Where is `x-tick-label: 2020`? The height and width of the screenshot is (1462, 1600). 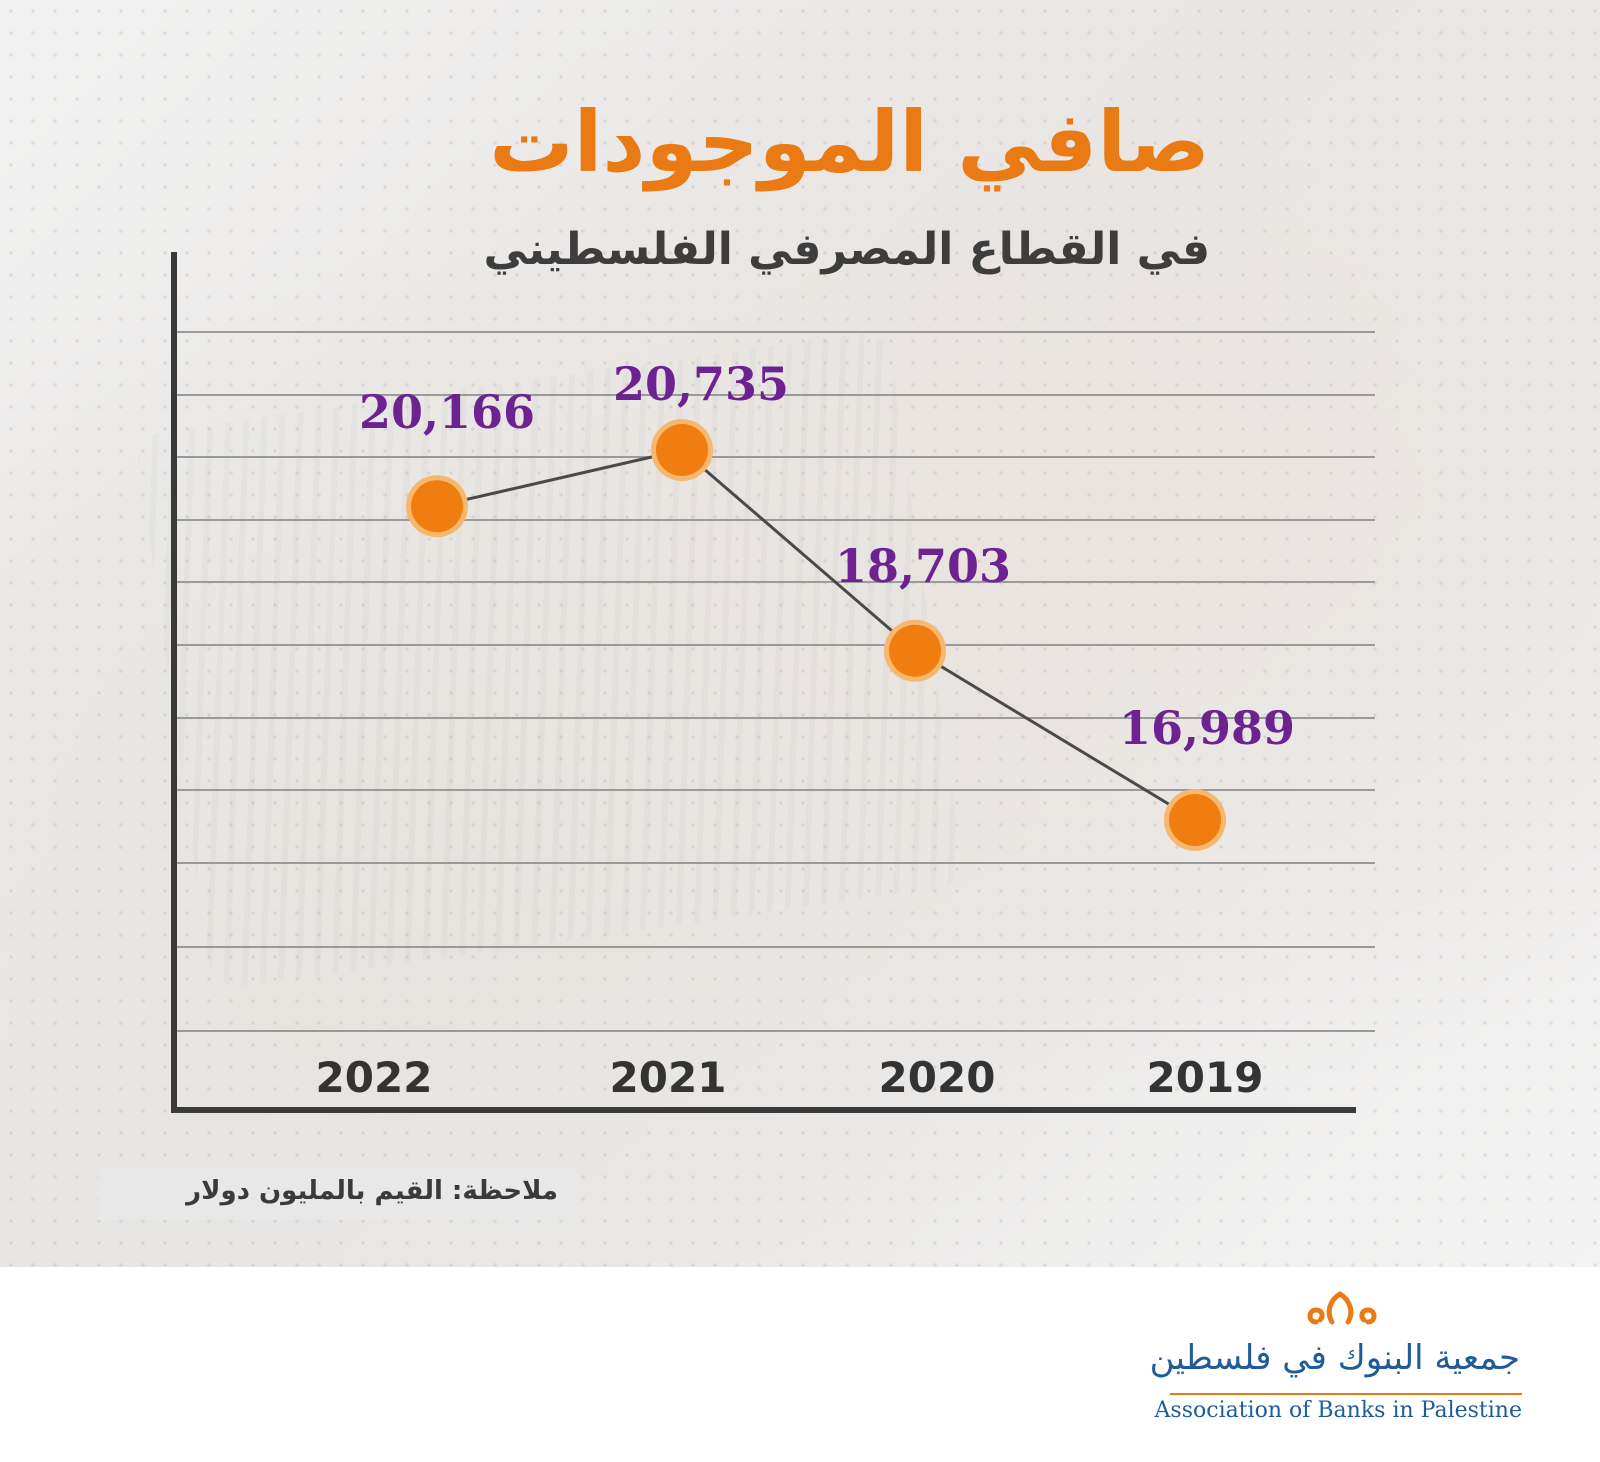
x-tick-label: 2020 is located at coordinates (937, 1077).